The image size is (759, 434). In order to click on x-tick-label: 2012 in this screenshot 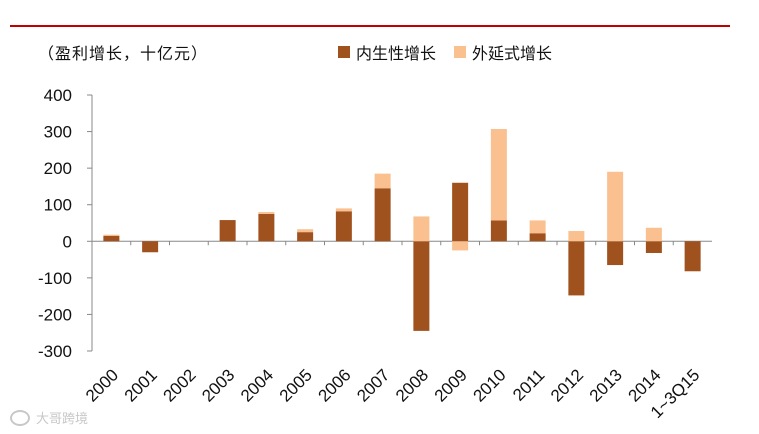, I will do `click(567, 385)`.